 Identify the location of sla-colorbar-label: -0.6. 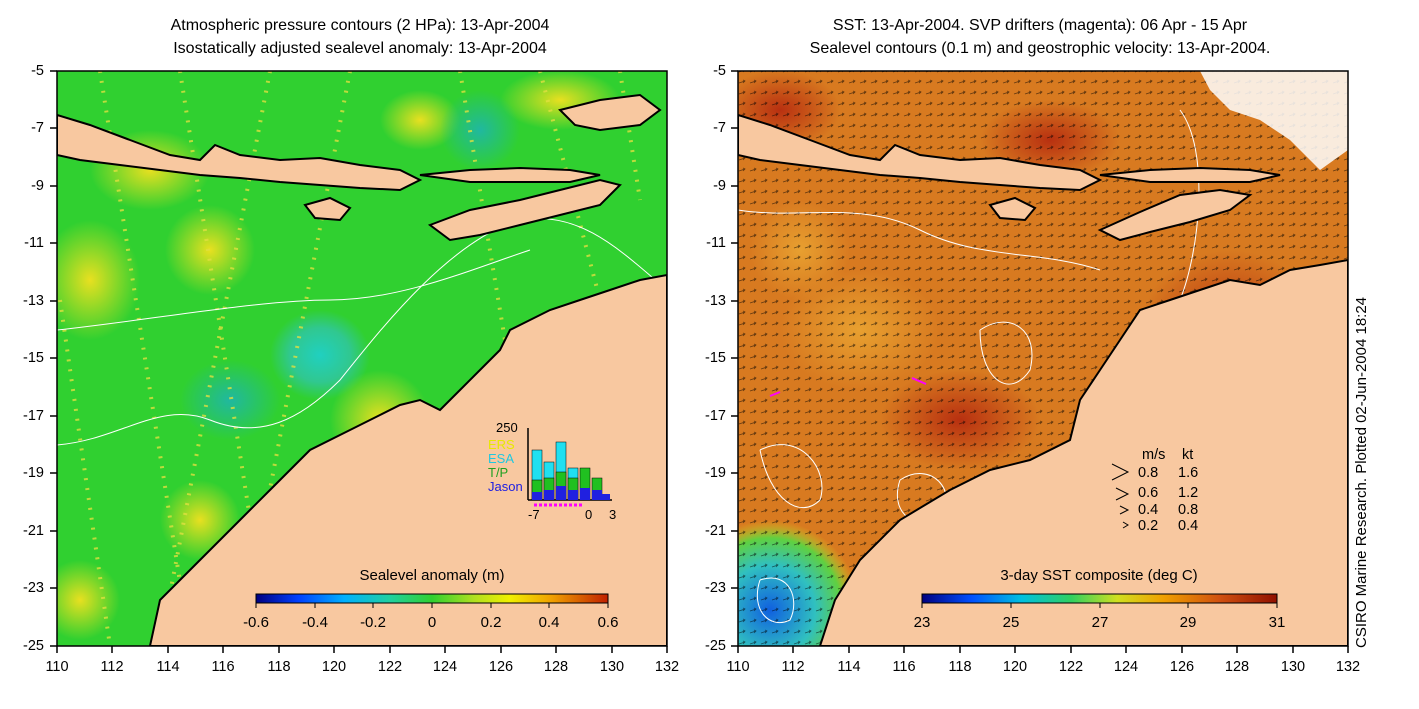
(256, 622).